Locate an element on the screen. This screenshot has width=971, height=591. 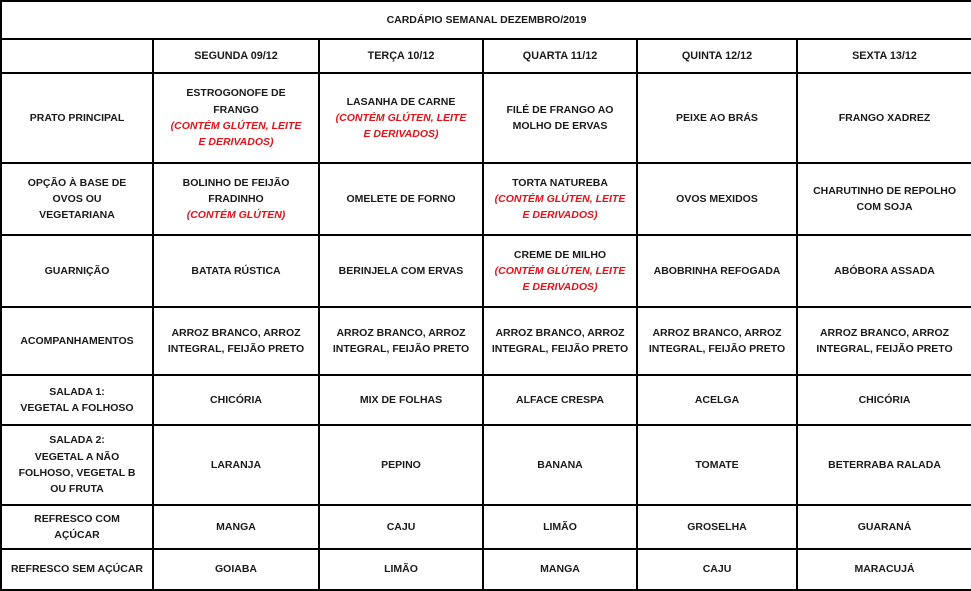
row-label-refresco-com-acucar: REFRESCO COM AÇÚCAR is located at coordinates (77, 527).